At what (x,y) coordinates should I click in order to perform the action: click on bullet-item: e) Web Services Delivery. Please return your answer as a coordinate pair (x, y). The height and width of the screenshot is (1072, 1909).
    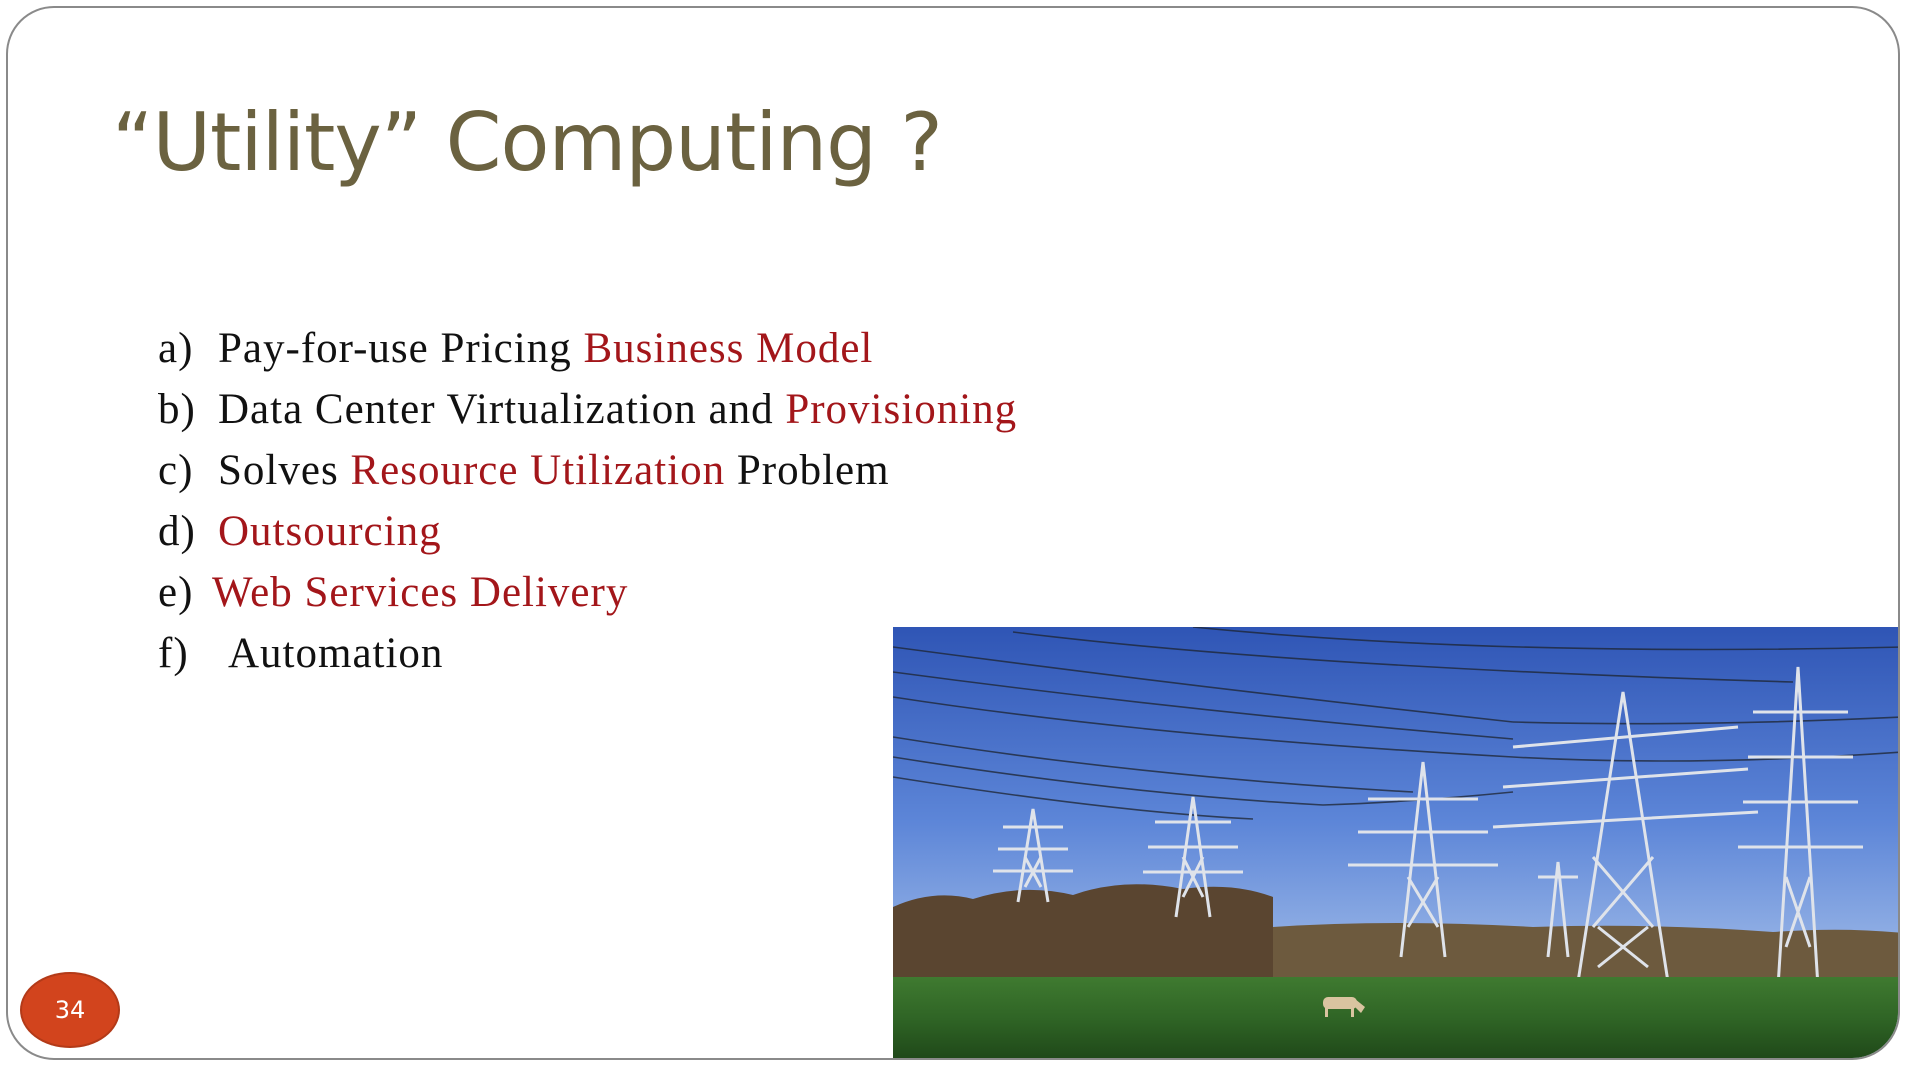
    Looking at the image, I should click on (587, 592).